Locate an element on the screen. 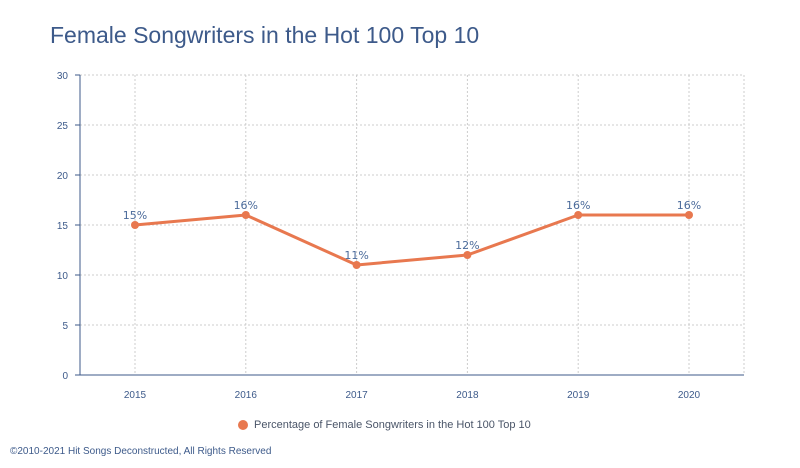 Image resolution: width=800 pixels, height=468 pixels. data-label: 12% is located at coordinates (467, 245).